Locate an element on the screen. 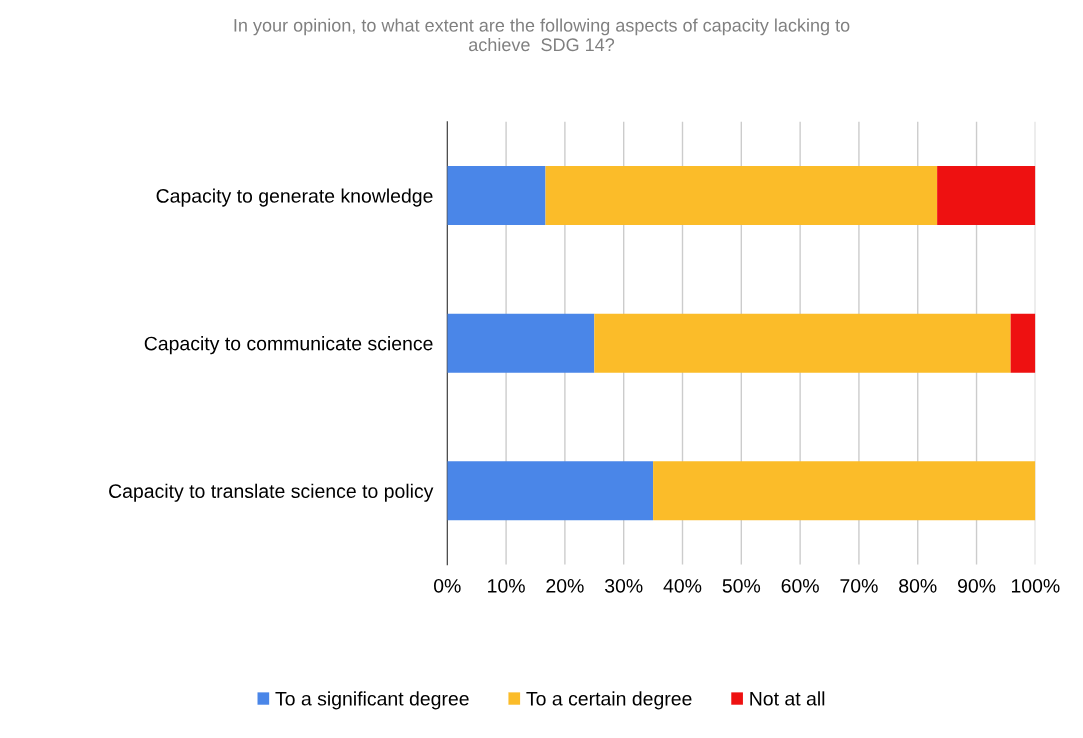 This screenshot has height=738, width=1083. y-tick-label: Capacity to generate knowledge is located at coordinates (294, 197).